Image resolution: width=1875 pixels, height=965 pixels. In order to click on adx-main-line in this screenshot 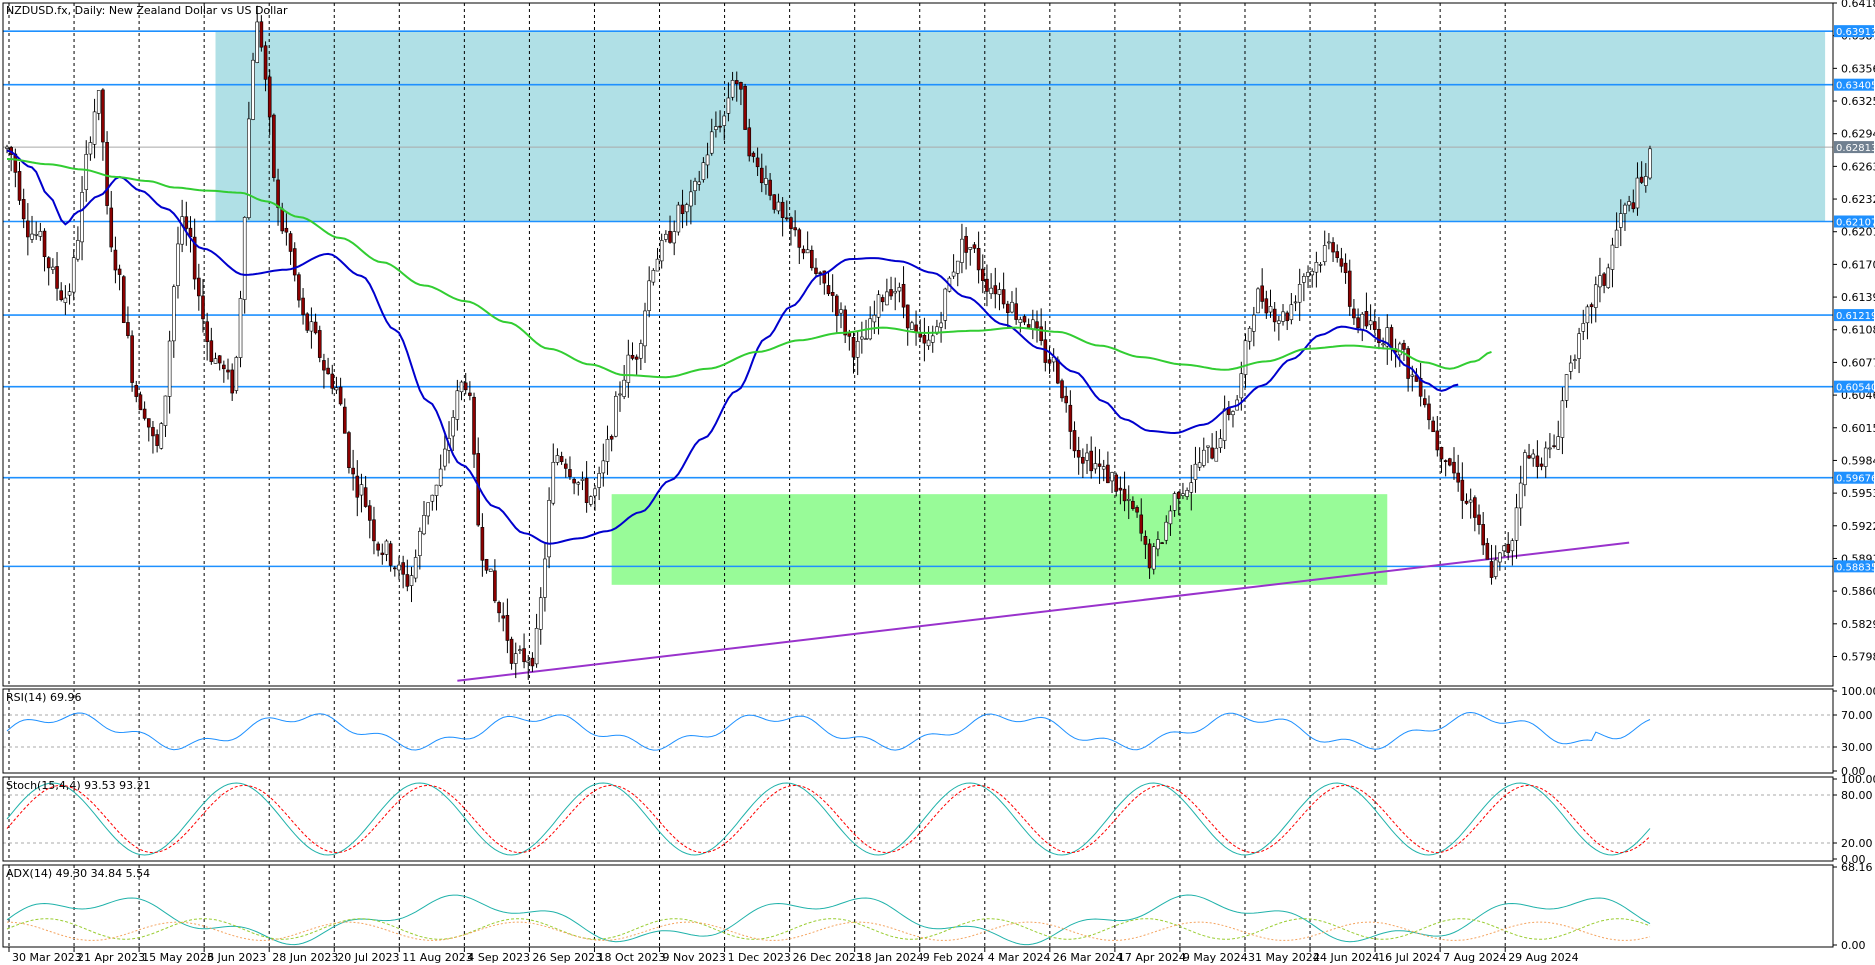, I will do `click(828, 920)`.